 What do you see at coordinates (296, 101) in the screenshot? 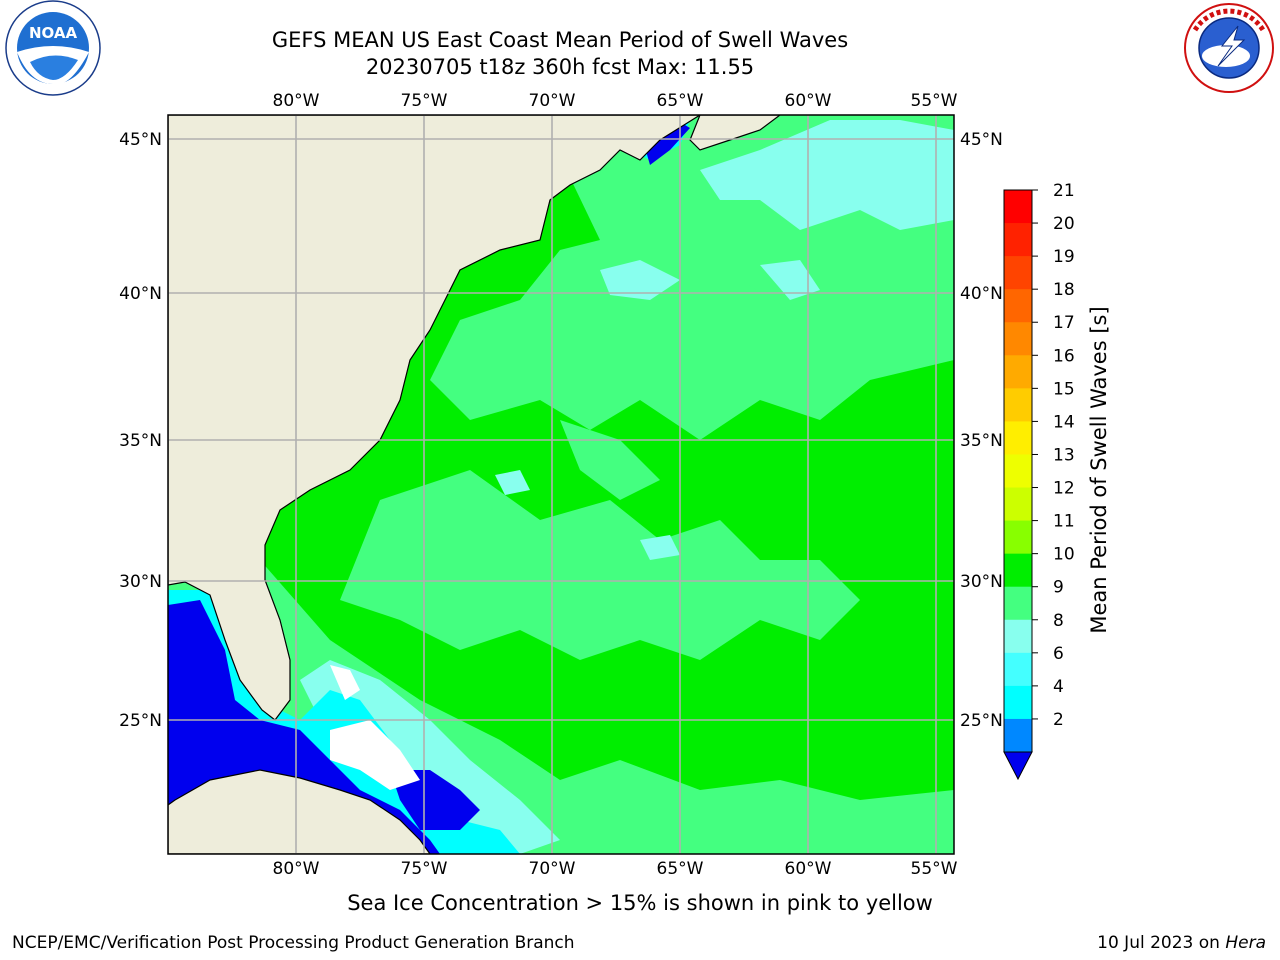
I see `lon-label-top: 80°W` at bounding box center [296, 101].